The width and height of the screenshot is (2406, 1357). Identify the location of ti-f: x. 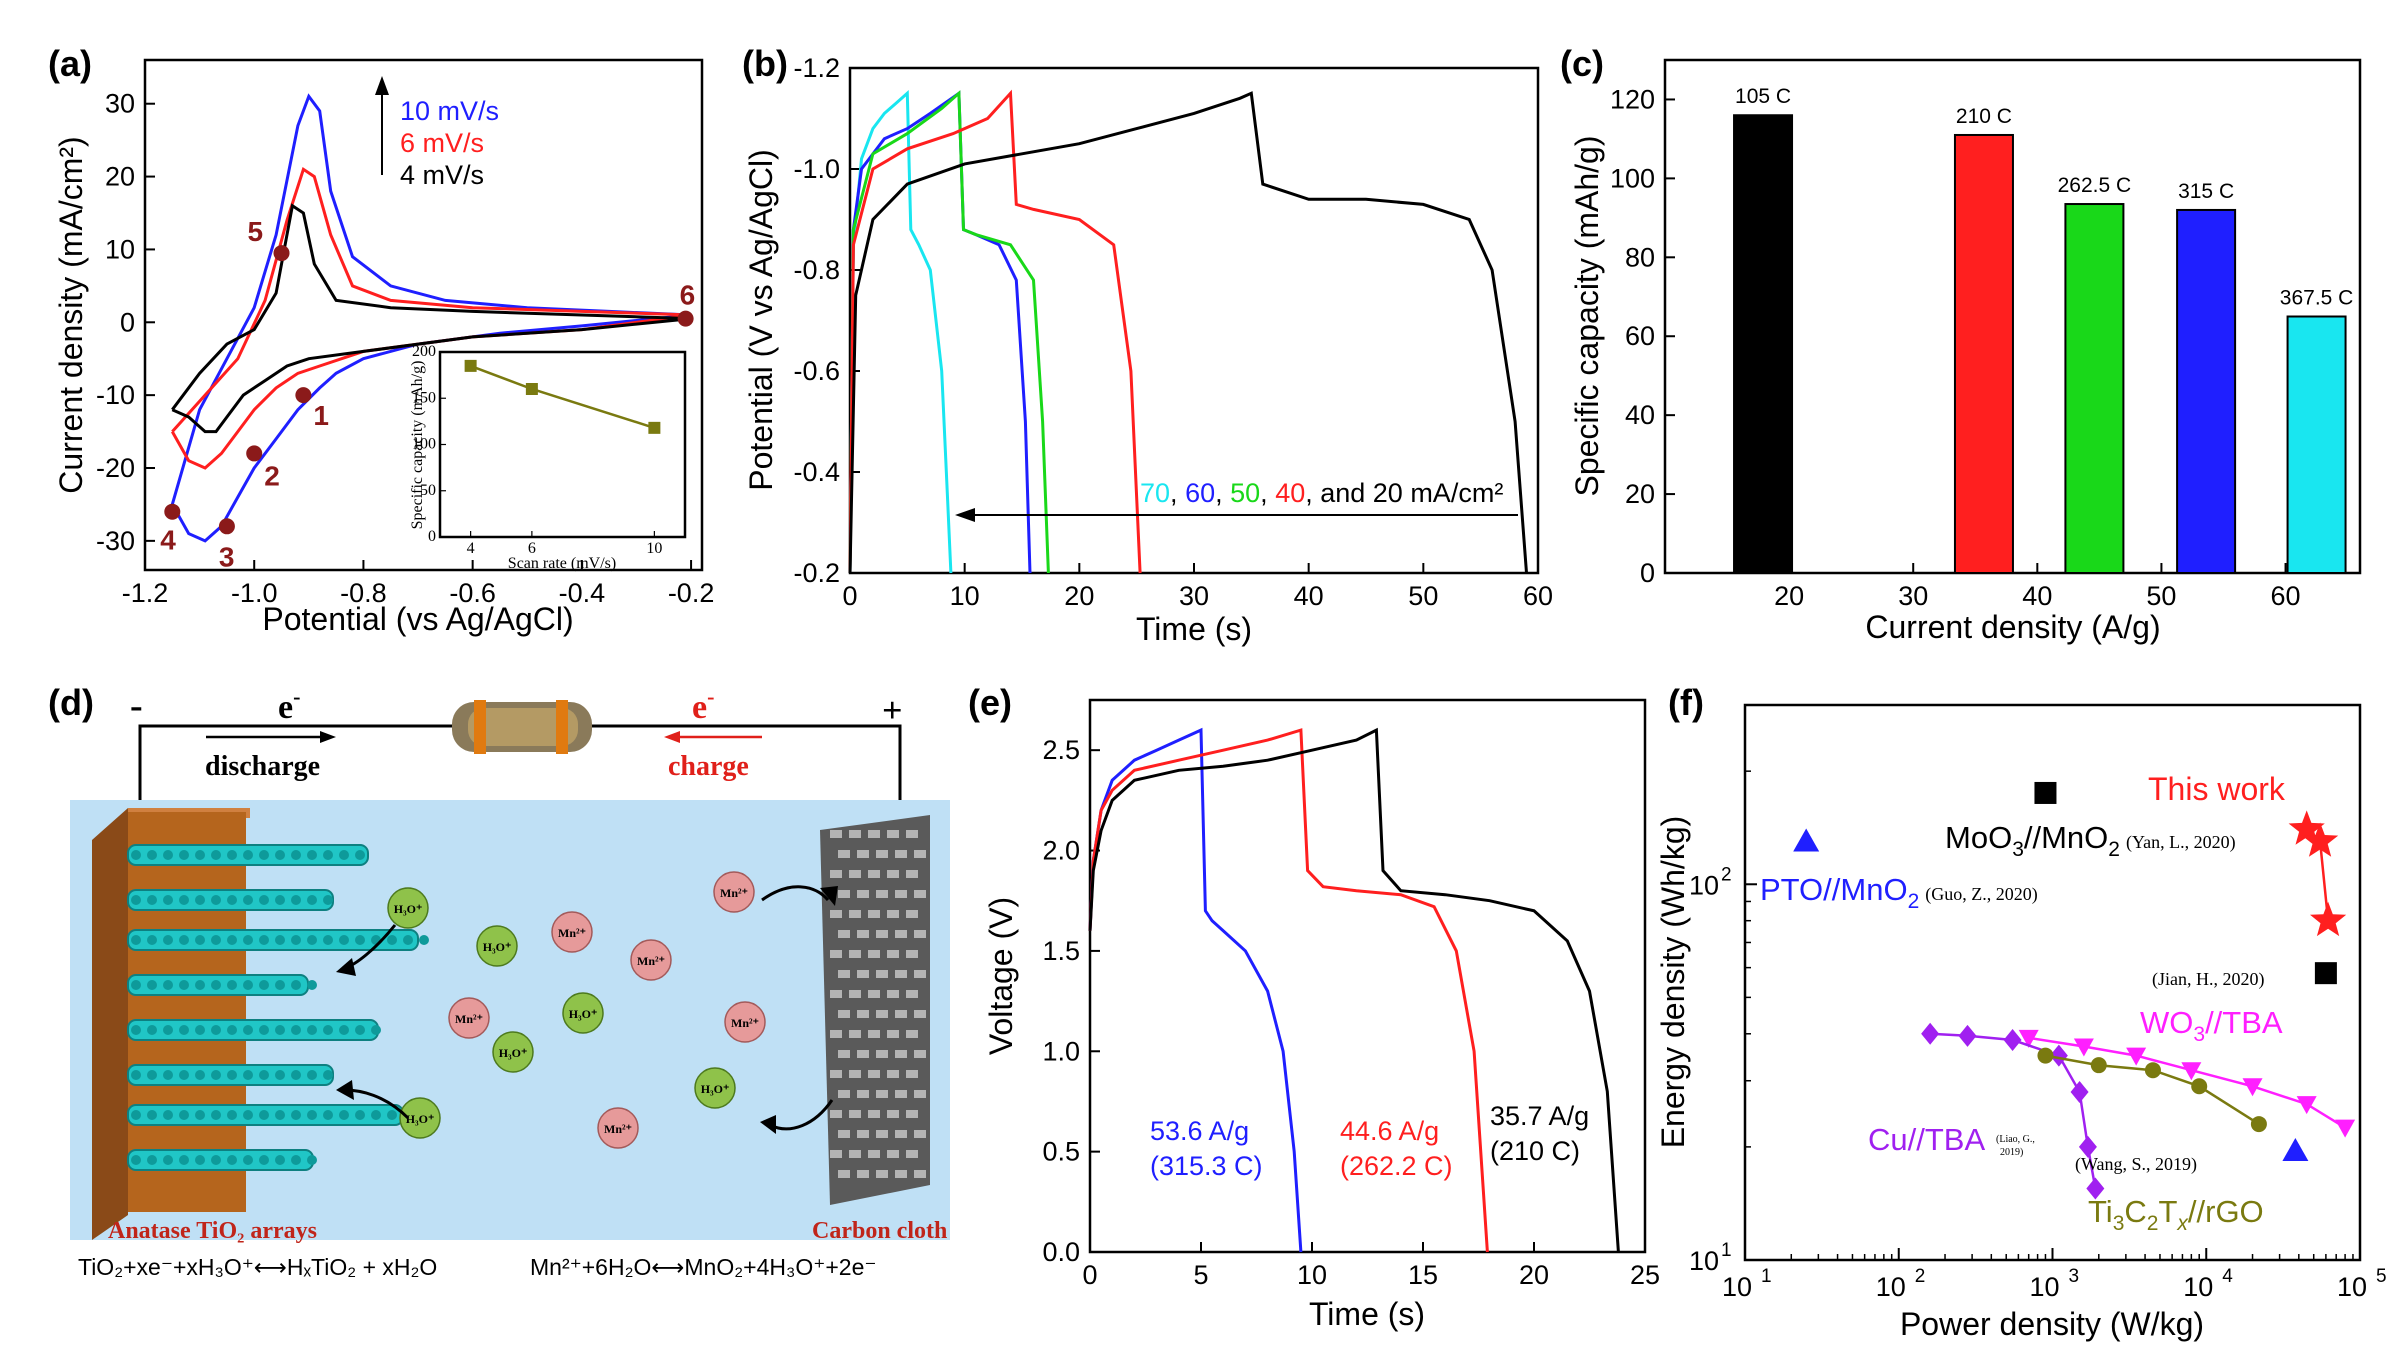
(2182, 1223).